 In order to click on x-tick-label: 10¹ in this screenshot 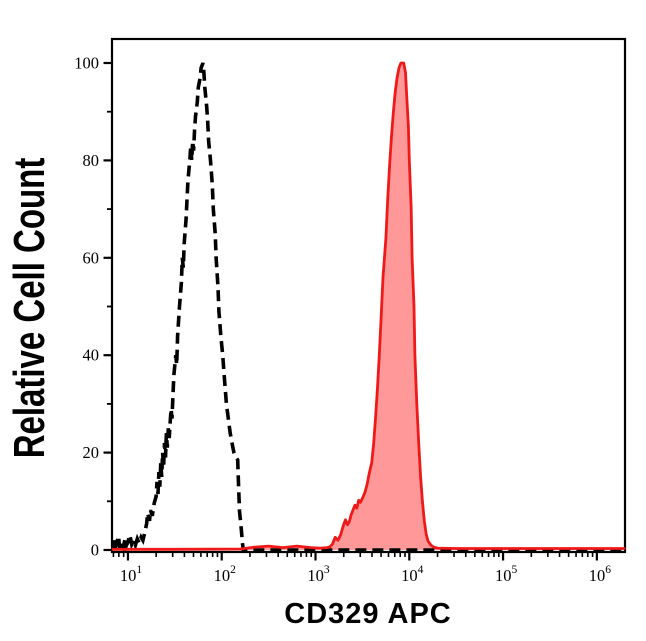, I will do `click(131, 574)`.